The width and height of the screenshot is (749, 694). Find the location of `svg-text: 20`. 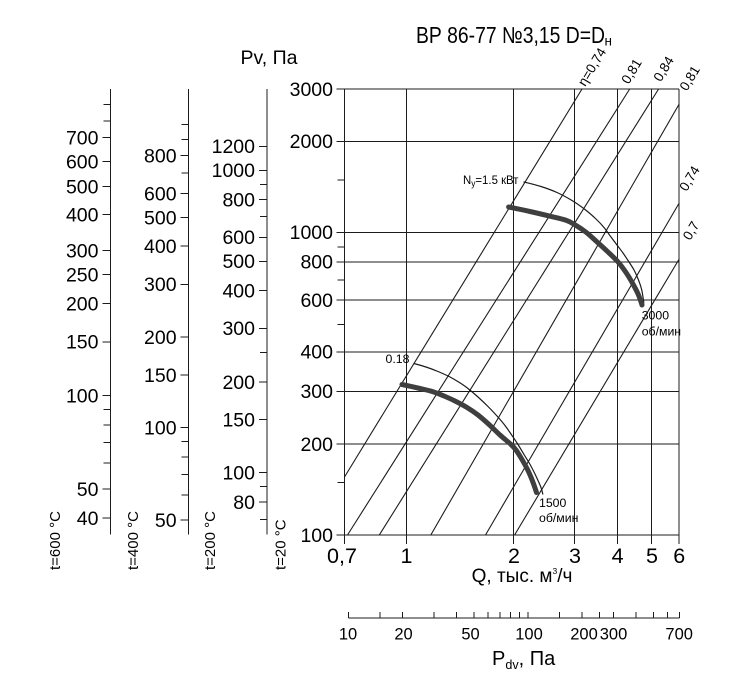

svg-text: 20 is located at coordinates (403, 635).